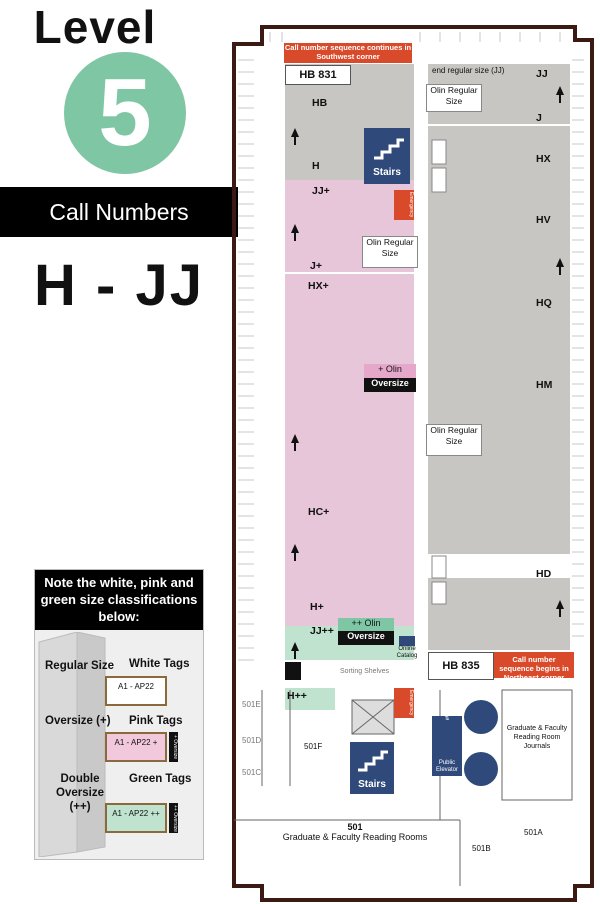 This screenshot has height=904, width=600. What do you see at coordinates (447, 719) in the screenshot?
I see `elevator-icon: ⇅` at bounding box center [447, 719].